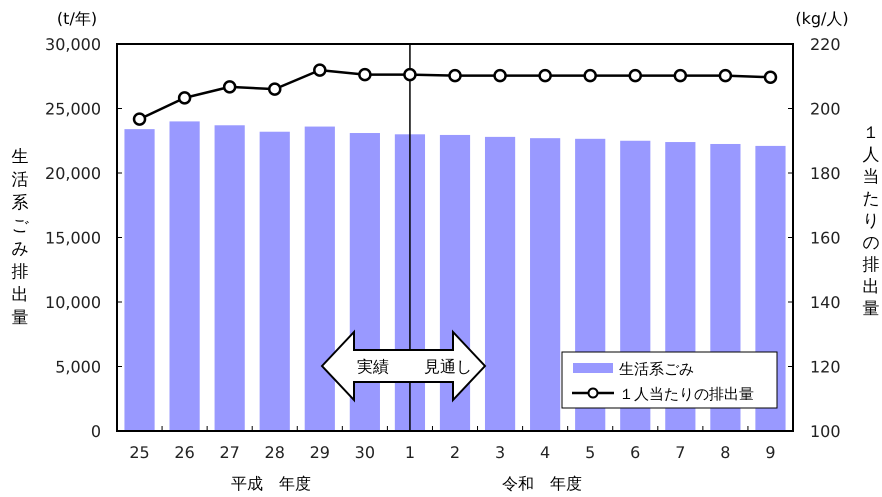  I want to click on y-axis-title: 生活系ごみ排出量, so click(21, 237).